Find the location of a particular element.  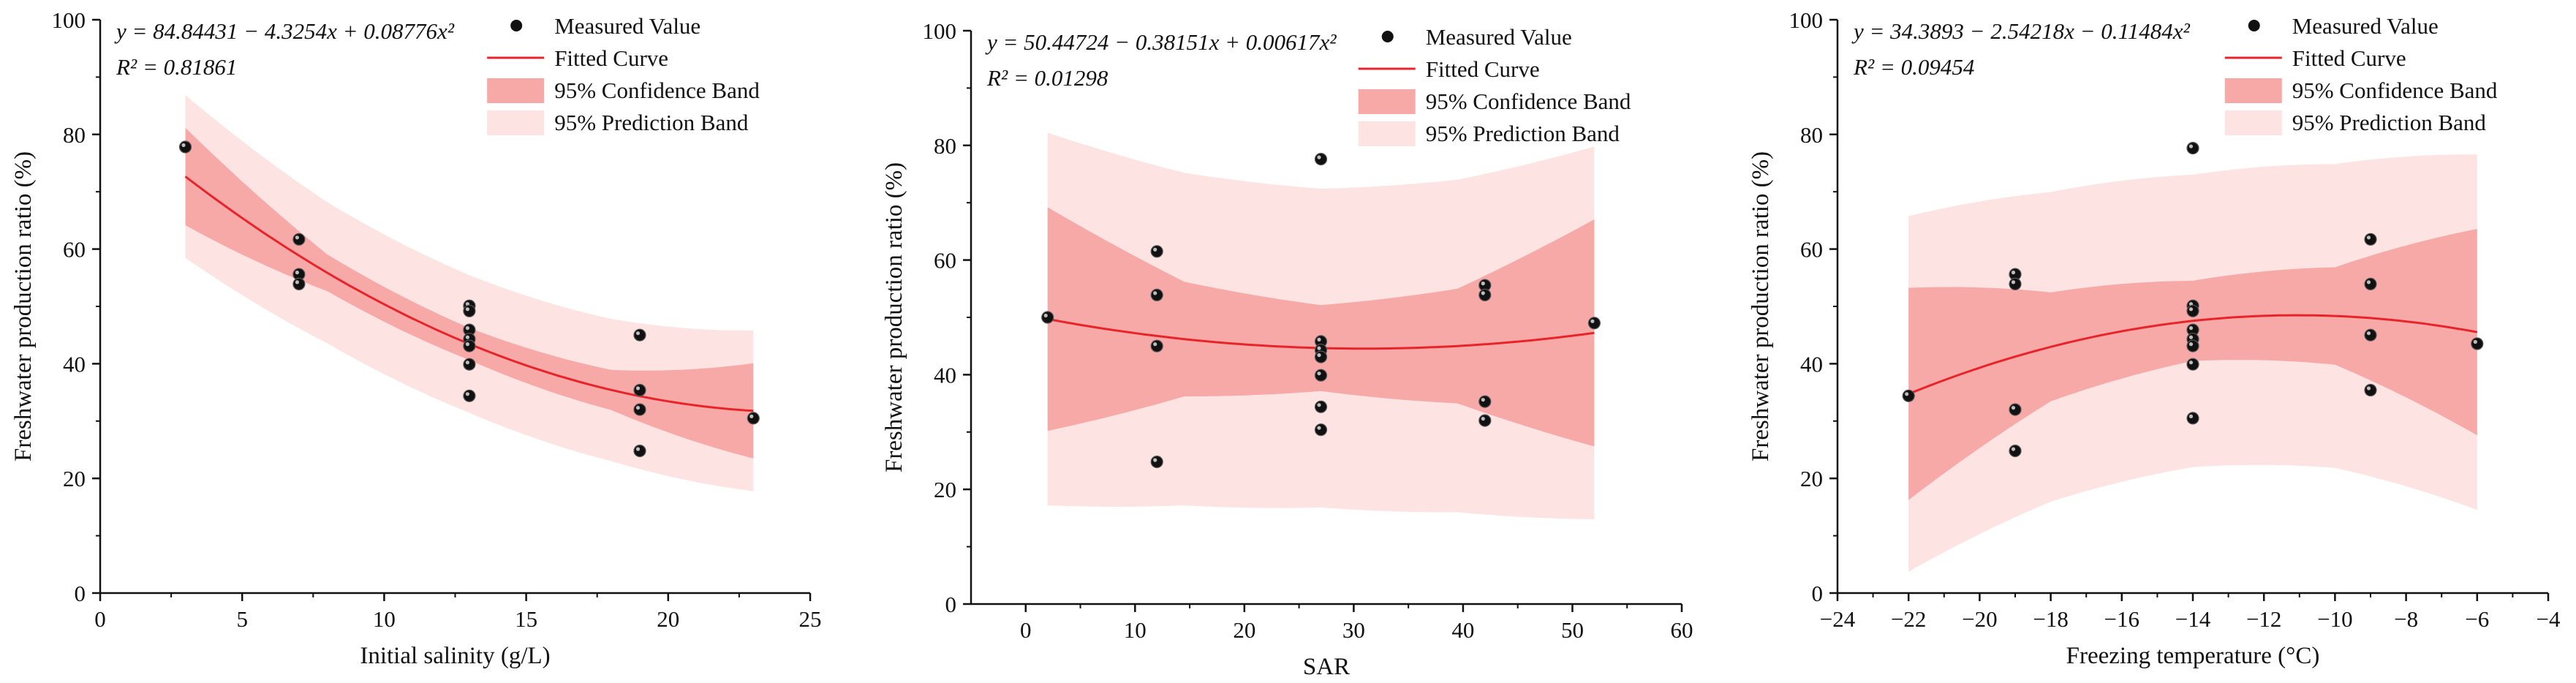

x-tick-label: −12 is located at coordinates (2263, 619).